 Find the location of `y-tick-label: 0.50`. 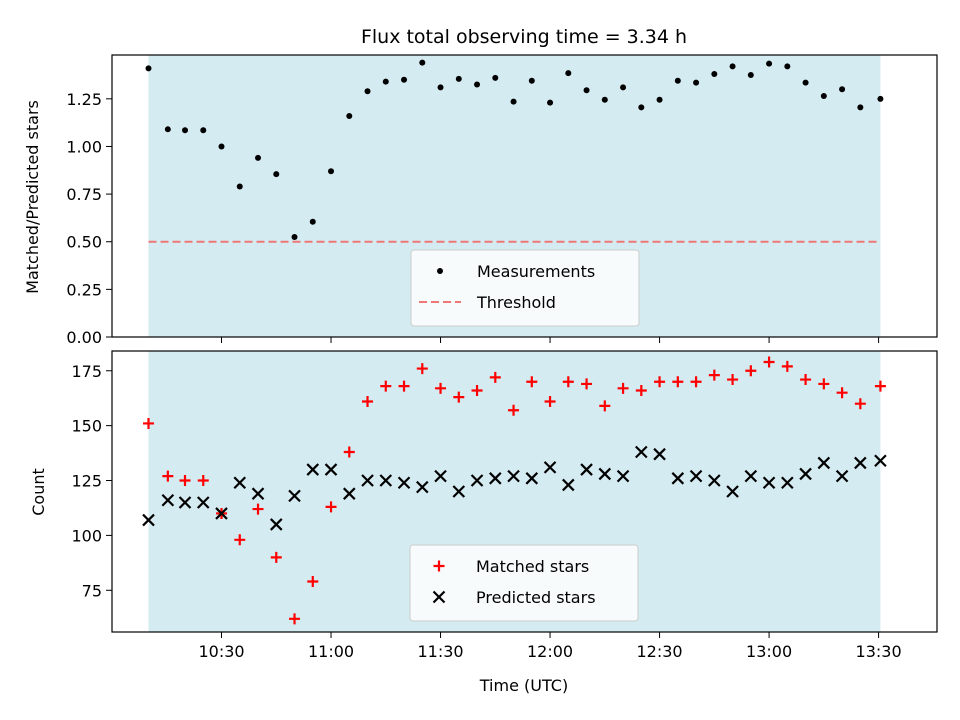

y-tick-label: 0.50 is located at coordinates (84, 242).